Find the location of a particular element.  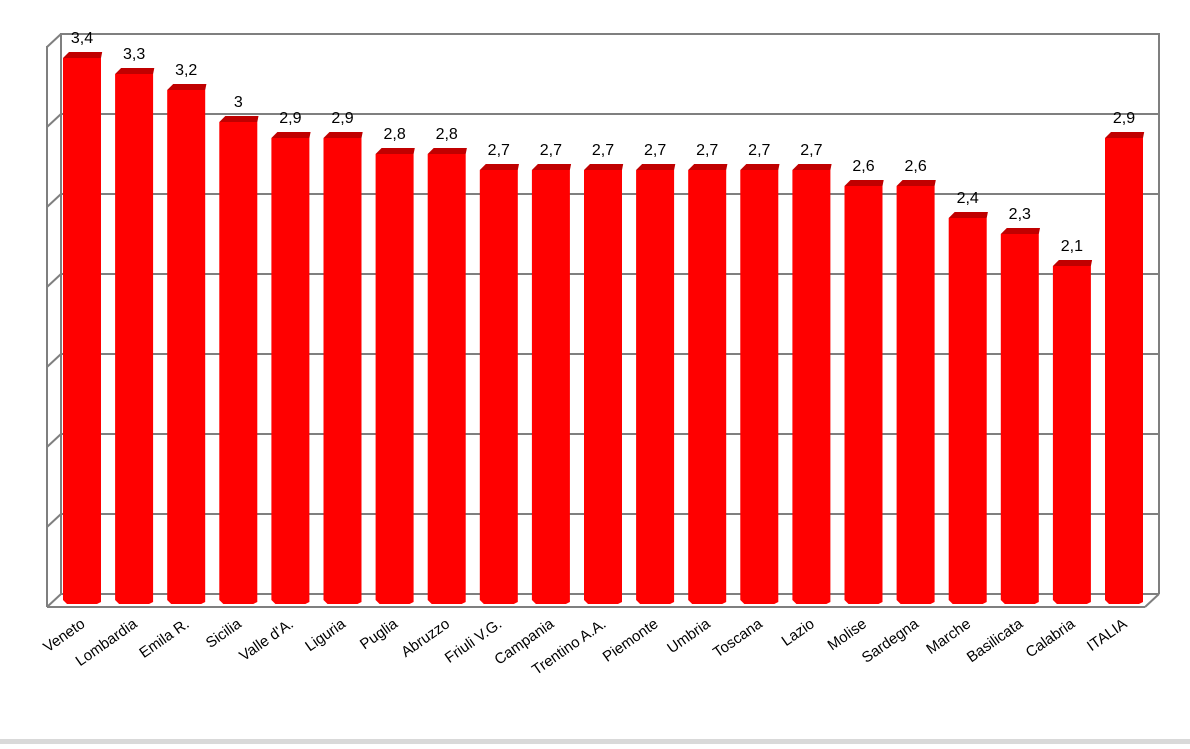

tick-label: ITALIA is located at coordinates (1107, 635).